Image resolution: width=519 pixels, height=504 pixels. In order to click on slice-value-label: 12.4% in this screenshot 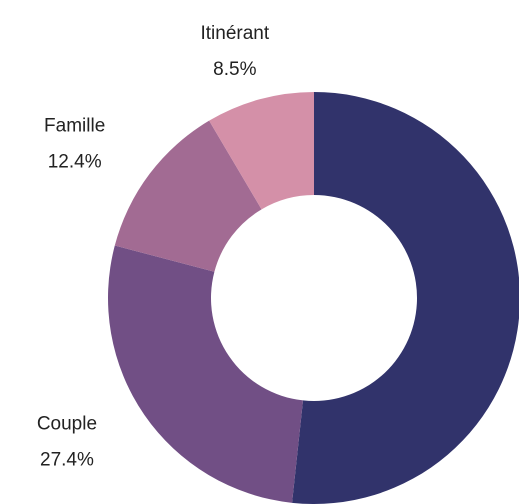, I will do `click(75, 161)`.